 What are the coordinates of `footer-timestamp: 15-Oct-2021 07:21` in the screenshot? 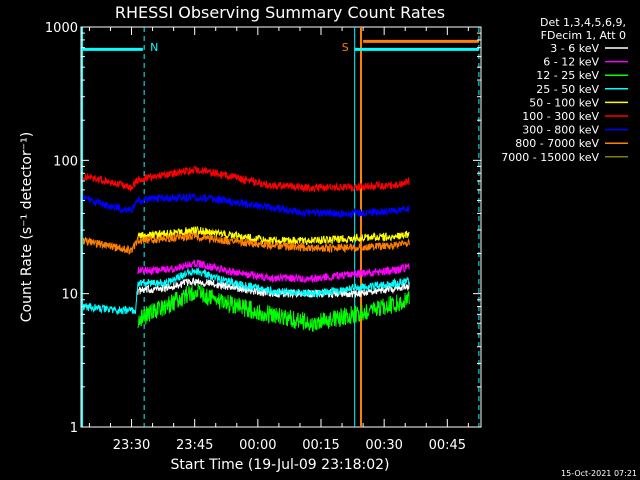 It's located at (599, 473).